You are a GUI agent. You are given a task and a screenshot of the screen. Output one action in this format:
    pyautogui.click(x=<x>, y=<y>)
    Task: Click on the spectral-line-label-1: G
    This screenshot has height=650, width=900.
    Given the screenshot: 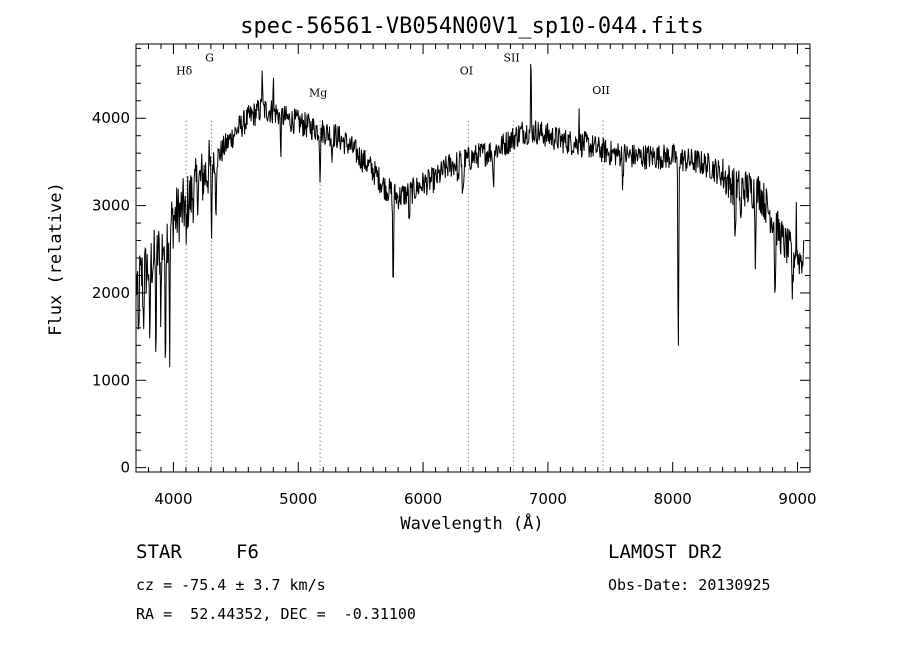 What is the action you would take?
    pyautogui.click(x=209, y=57)
    